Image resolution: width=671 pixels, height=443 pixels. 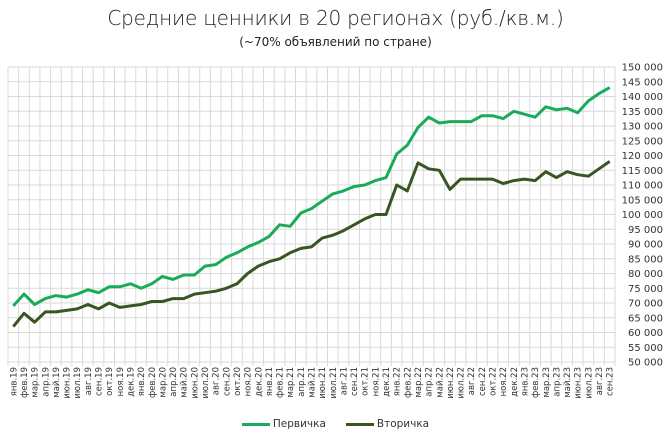 What do you see at coordinates (568, 382) in the screenshot?
I see `x-tick-label: май.23` at bounding box center [568, 382].